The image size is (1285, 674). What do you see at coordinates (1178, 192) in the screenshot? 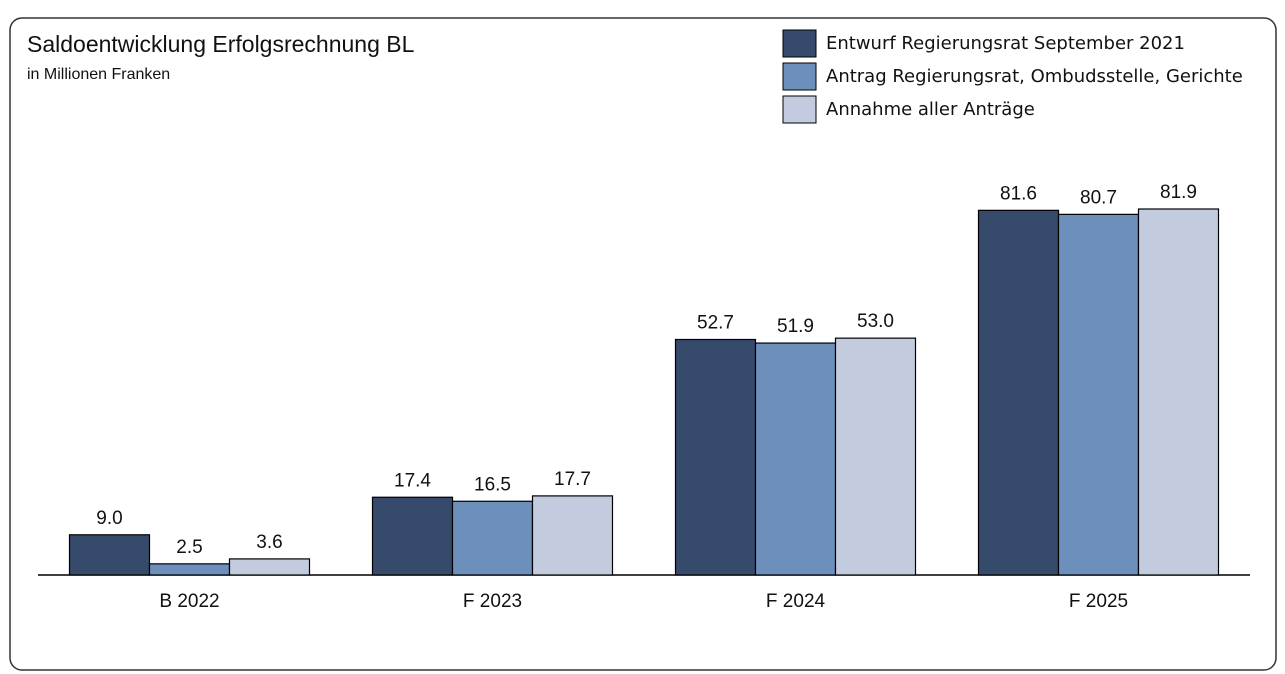
I see `data-label: 81.9` at bounding box center [1178, 192].